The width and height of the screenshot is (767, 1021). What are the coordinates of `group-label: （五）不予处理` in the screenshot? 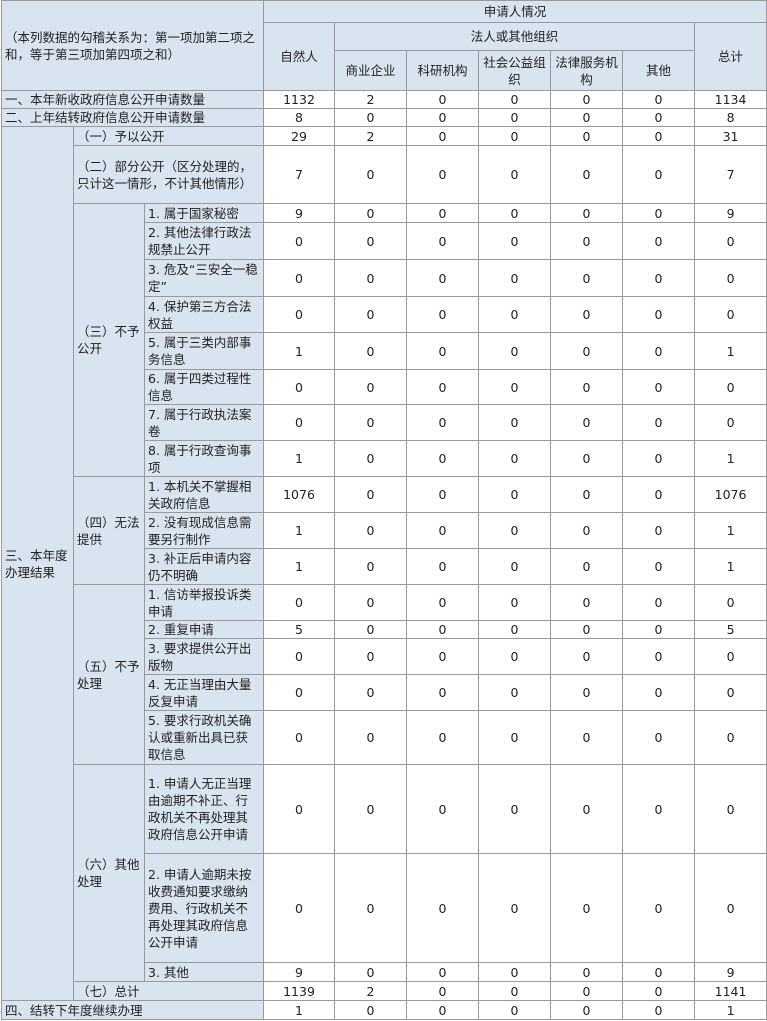 It's located at (109, 674).